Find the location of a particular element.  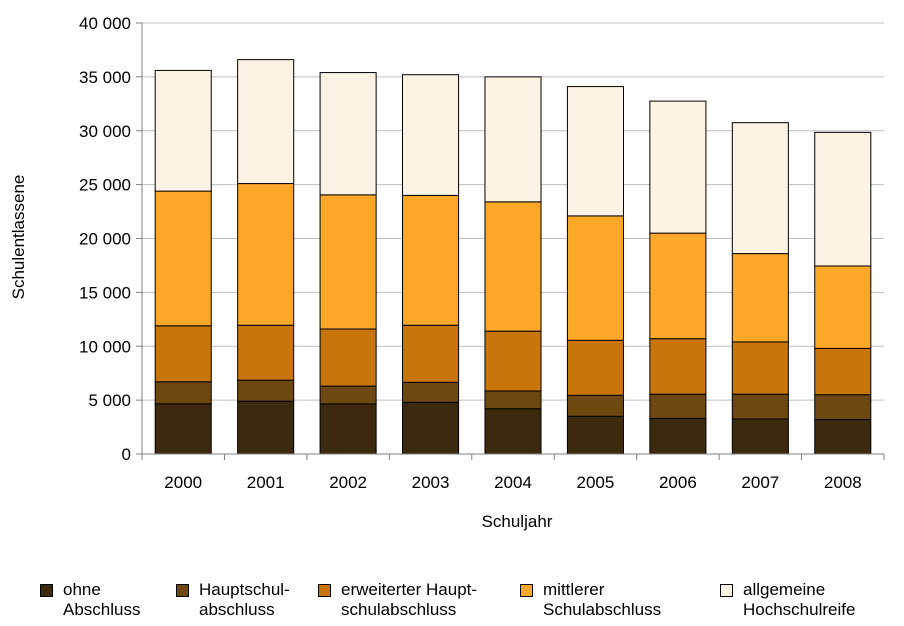

x-tick-label: 2004 is located at coordinates (513, 482).